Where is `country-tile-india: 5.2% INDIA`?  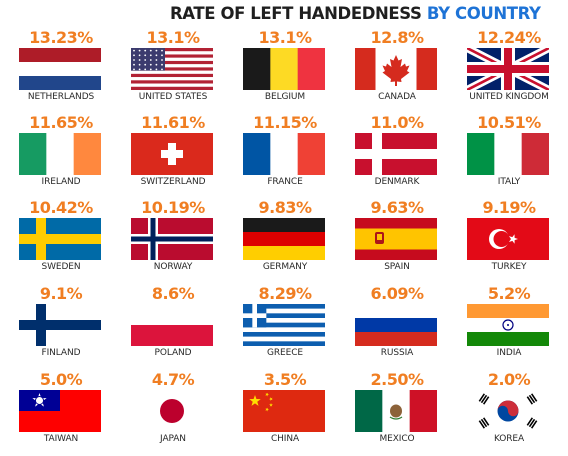 country-tile-india: 5.2% INDIA is located at coordinates (509, 327).